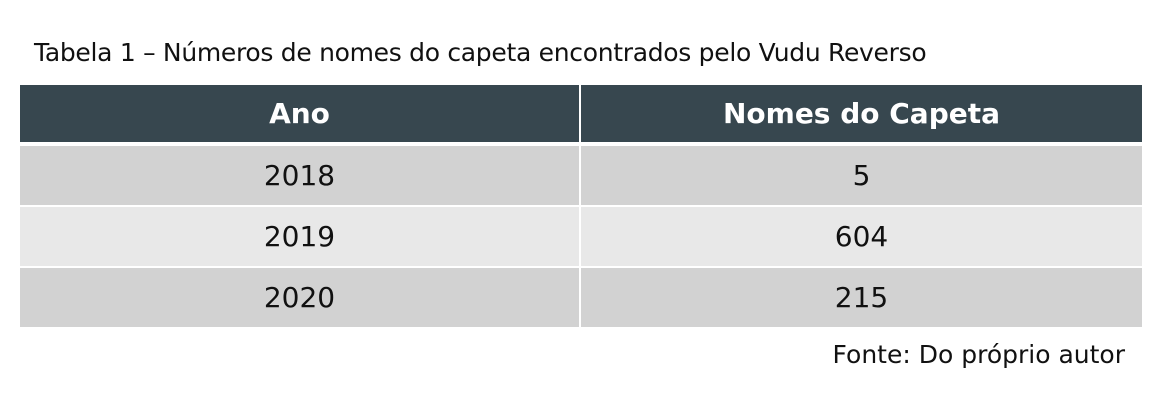 Image resolution: width=1161 pixels, height=412 pixels. Describe the element at coordinates (861, 115) in the screenshot. I see `column-header-names: Nomes do Capeta` at that location.